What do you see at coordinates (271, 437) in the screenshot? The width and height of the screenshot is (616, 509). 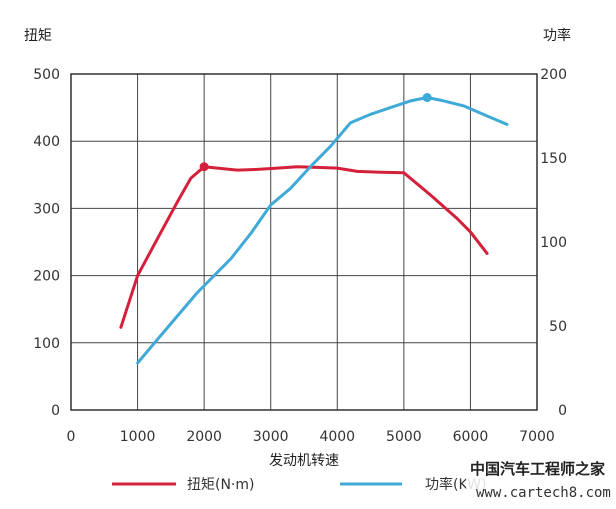 I see `x-tick-label-3: 3000` at bounding box center [271, 437].